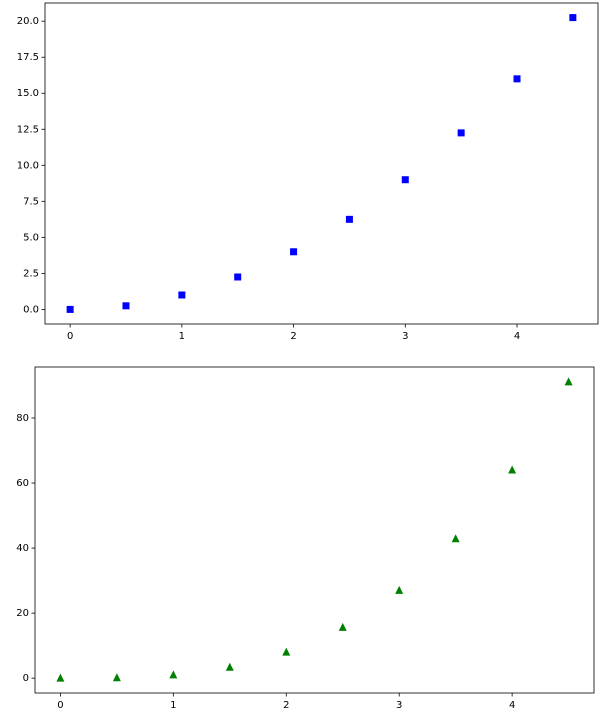  Describe the element at coordinates (22, 613) in the screenshot. I see `y-tick-label: 20` at that location.